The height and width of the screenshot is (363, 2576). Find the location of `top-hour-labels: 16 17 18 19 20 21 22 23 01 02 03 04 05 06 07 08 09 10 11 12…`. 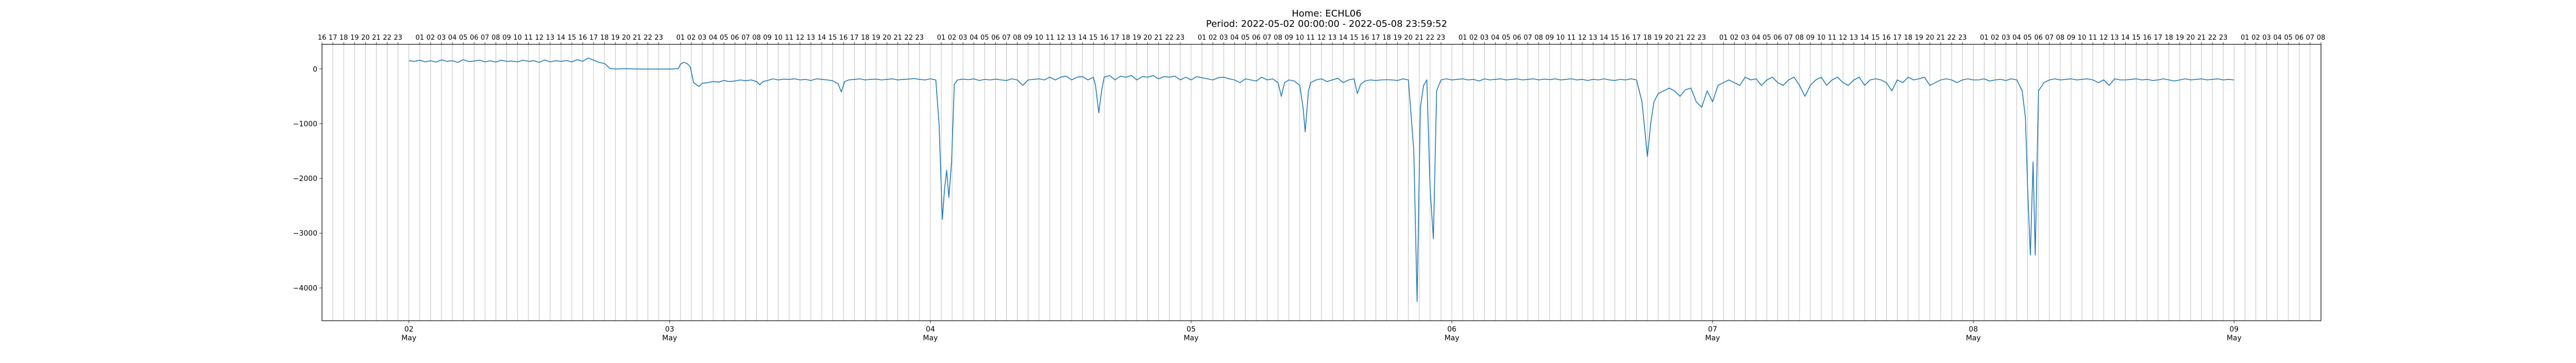

top-hour-labels: 16 17 18 19 20 21 22 23 01 02 03 04 05 06 07 08 09 10 11 12… is located at coordinates (1322, 39).